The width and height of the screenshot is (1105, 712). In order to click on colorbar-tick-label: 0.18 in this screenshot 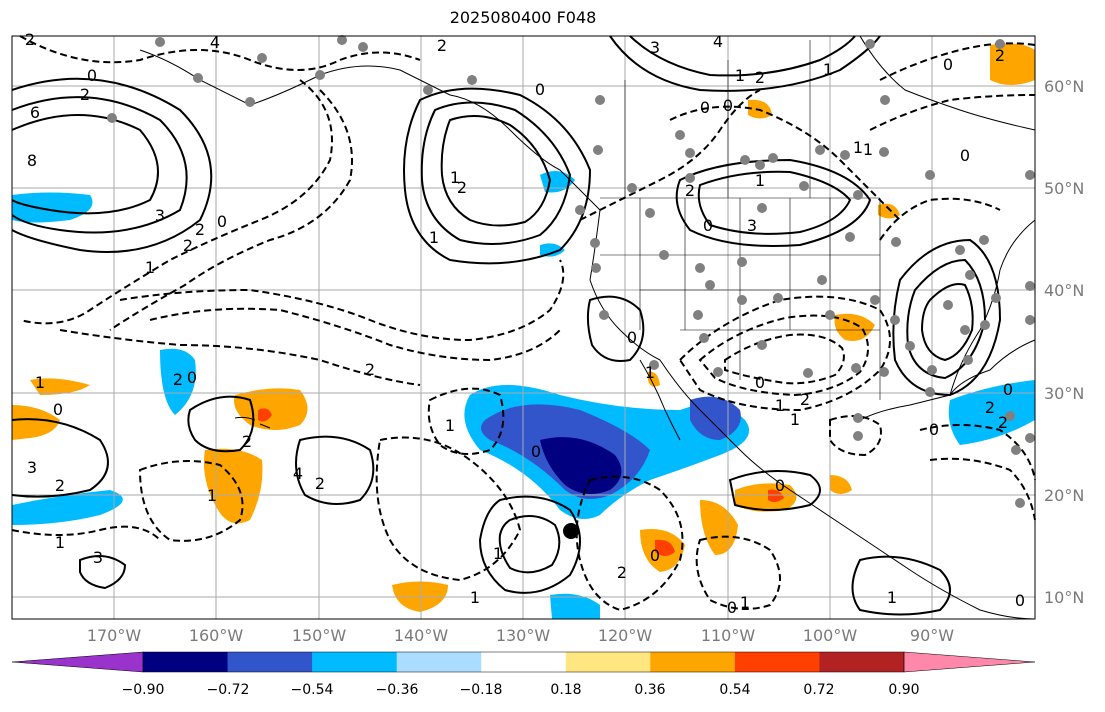, I will do `click(566, 690)`.